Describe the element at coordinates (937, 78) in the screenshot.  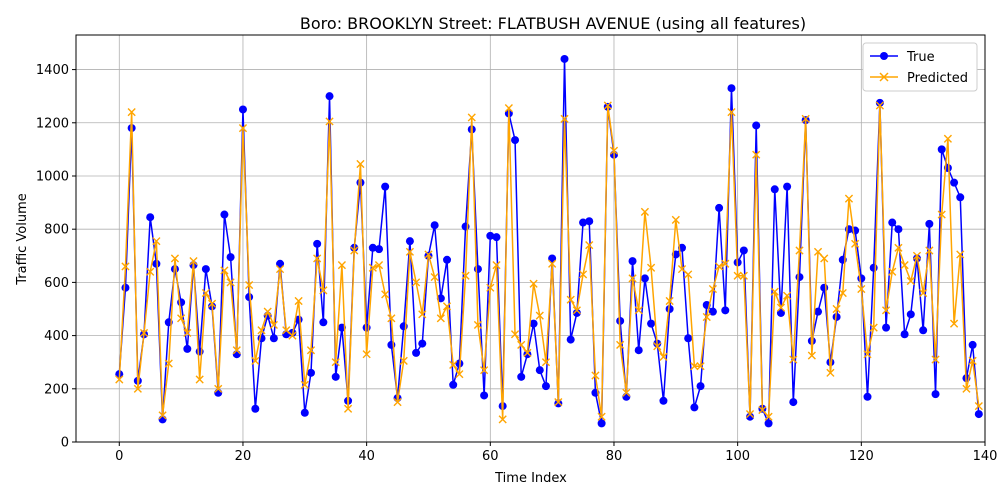
I see `legend-label-predicted: Predicted` at that location.